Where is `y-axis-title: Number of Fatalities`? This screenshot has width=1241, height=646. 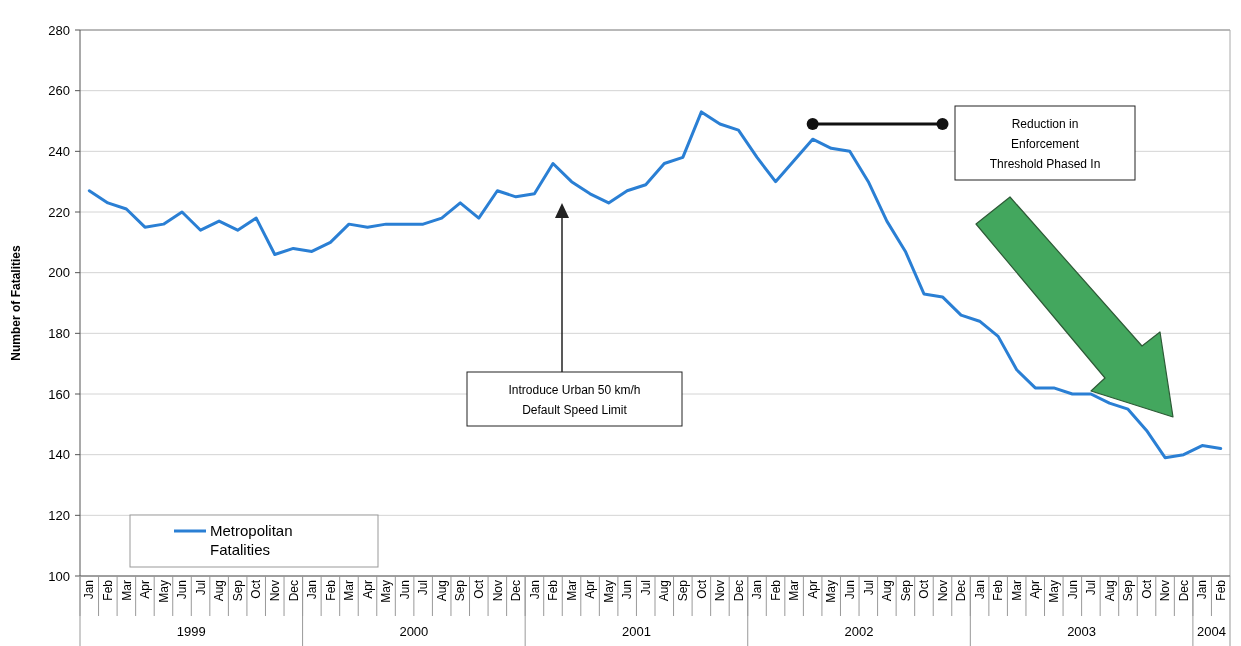 y-axis-title: Number of Fatalities is located at coordinates (16, 303).